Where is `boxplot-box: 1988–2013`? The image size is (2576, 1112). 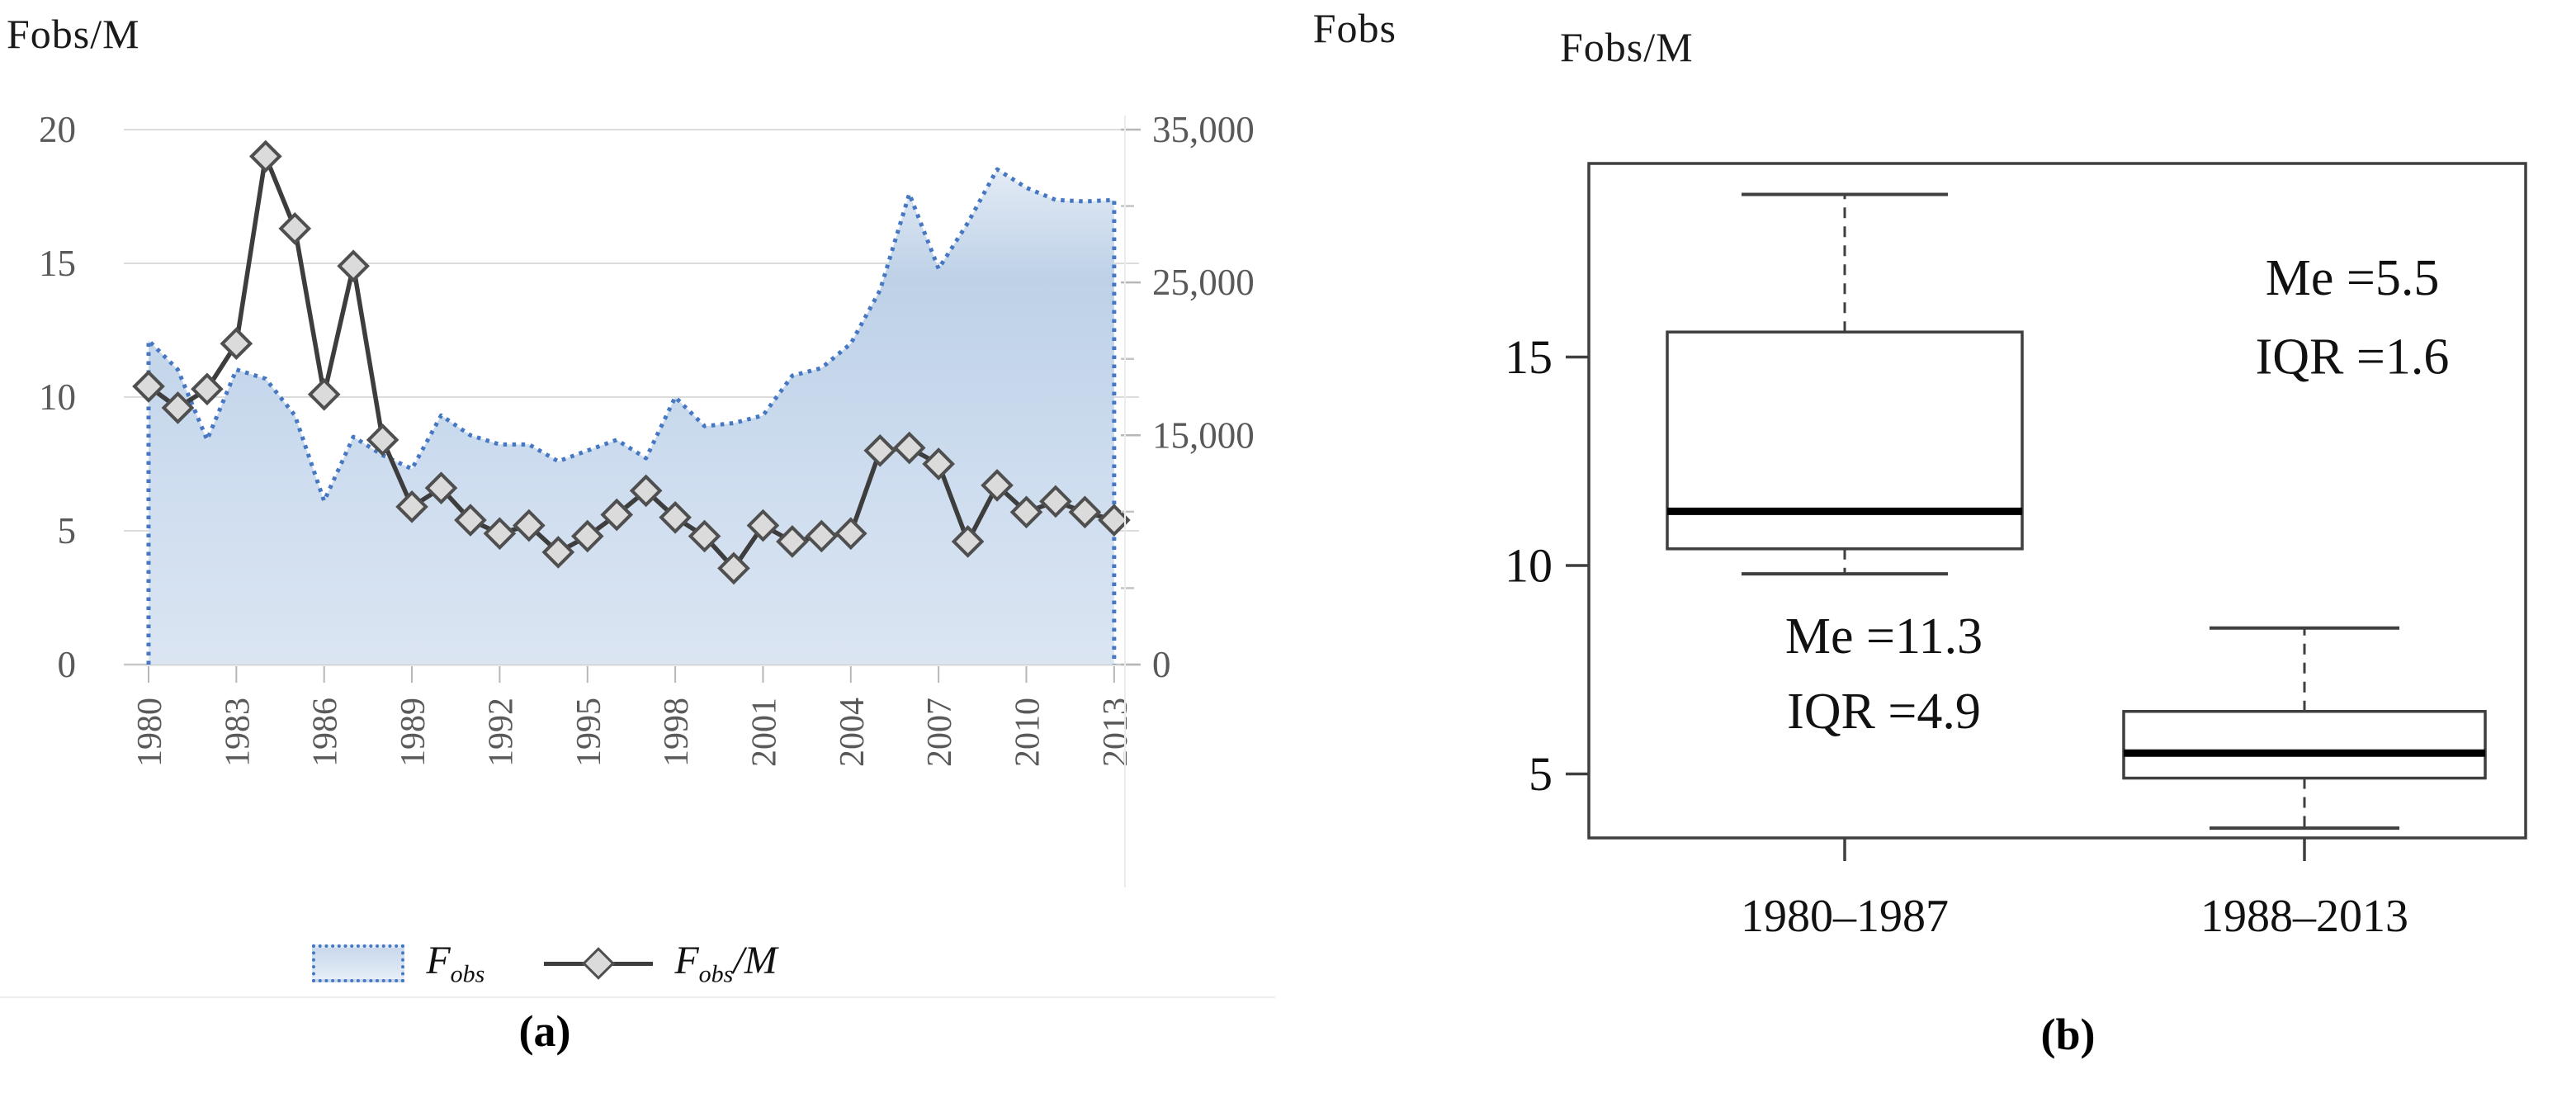 boxplot-box: 1988–2013 is located at coordinates (2304, 784).